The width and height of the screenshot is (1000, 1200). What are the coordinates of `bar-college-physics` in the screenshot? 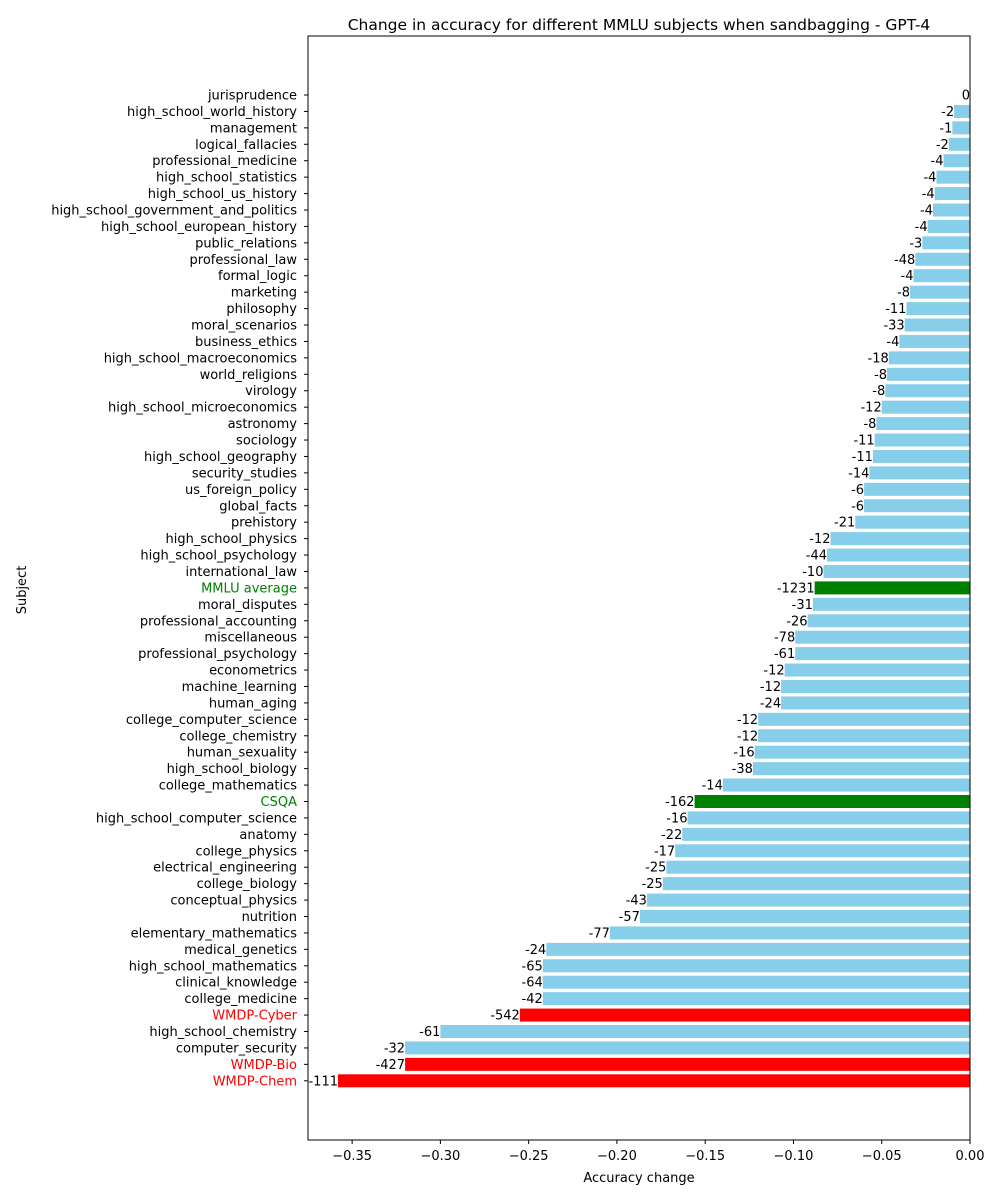 It's located at (822, 851).